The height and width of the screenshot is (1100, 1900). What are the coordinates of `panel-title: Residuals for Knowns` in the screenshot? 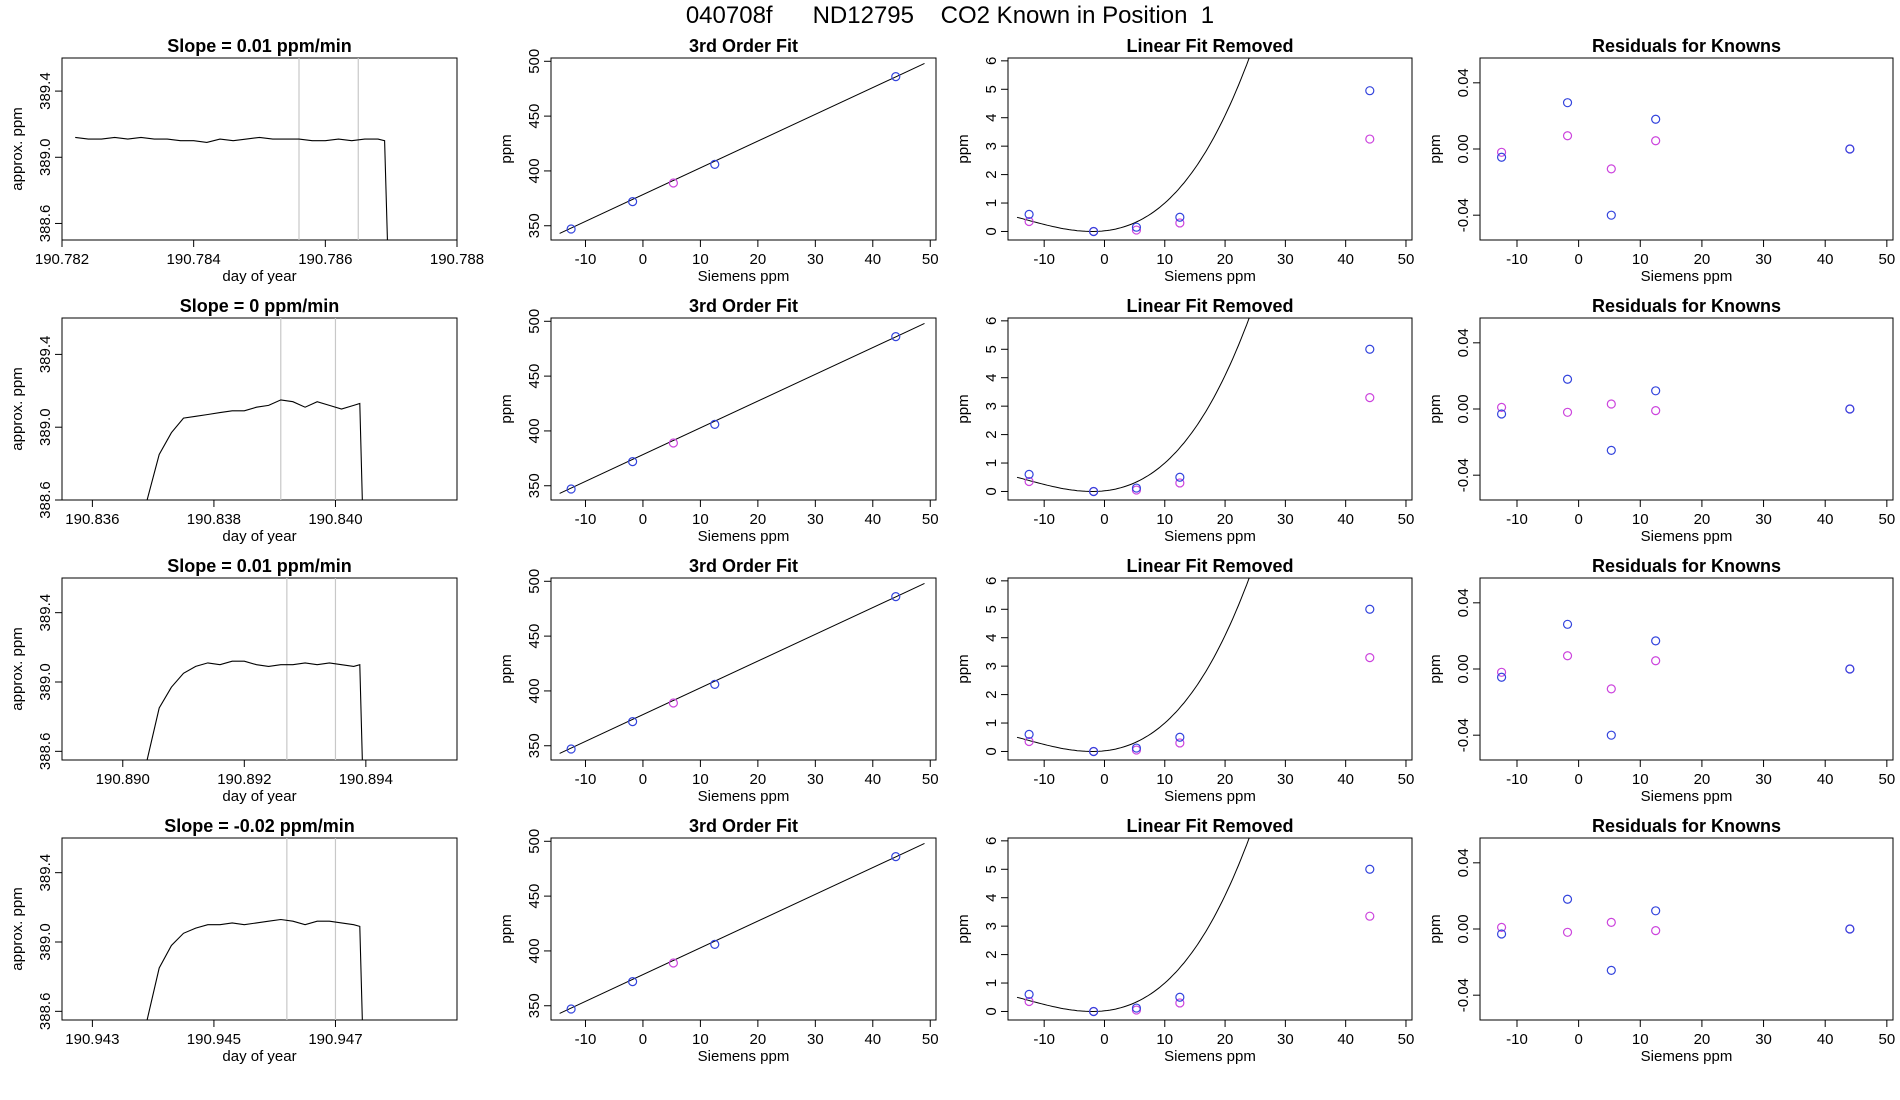 It's located at (1686, 46).